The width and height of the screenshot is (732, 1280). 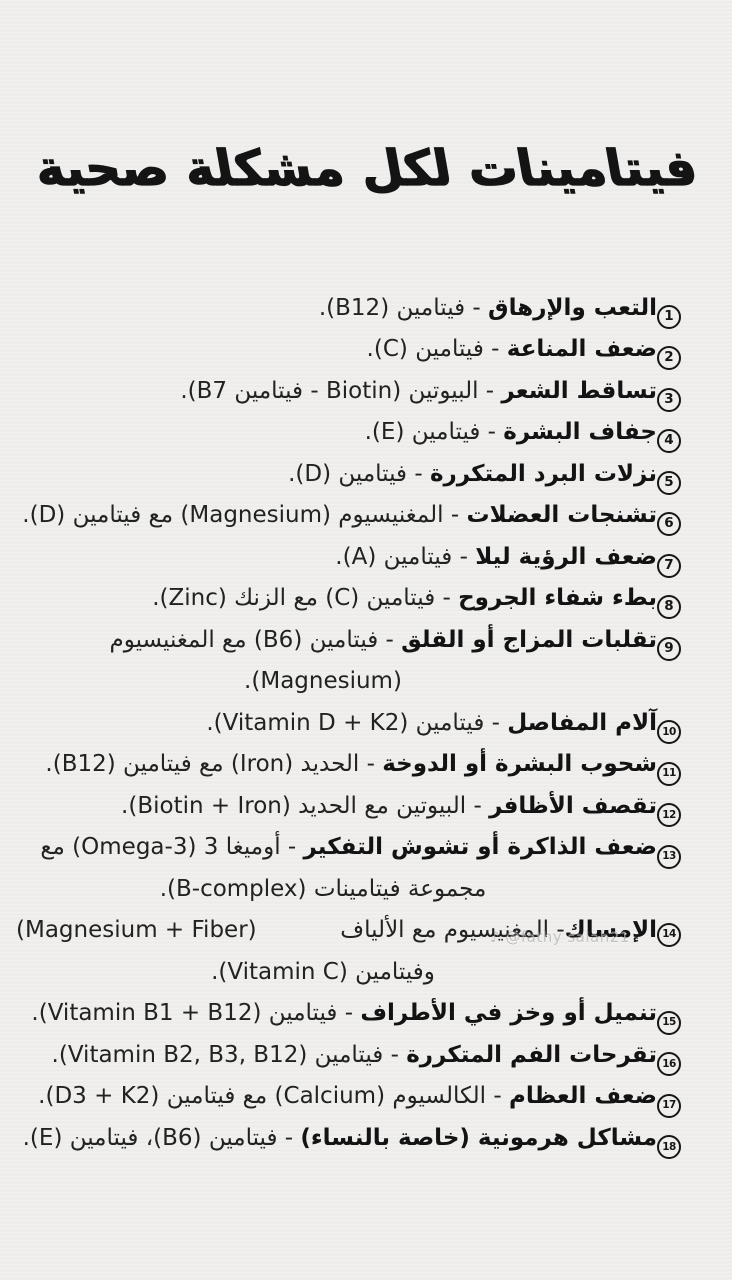 I want to click on list-item-text-group: 1التعب والإرهاق - فيتامين (B12)., so click(x=504, y=311).